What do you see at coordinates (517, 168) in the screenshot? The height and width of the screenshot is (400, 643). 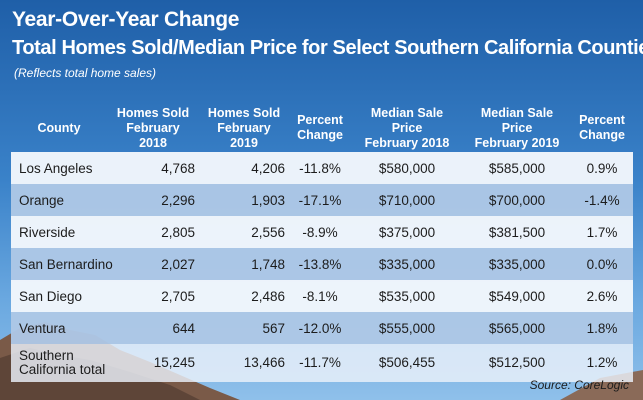 I see `cell-median-price-2019: $585,000` at bounding box center [517, 168].